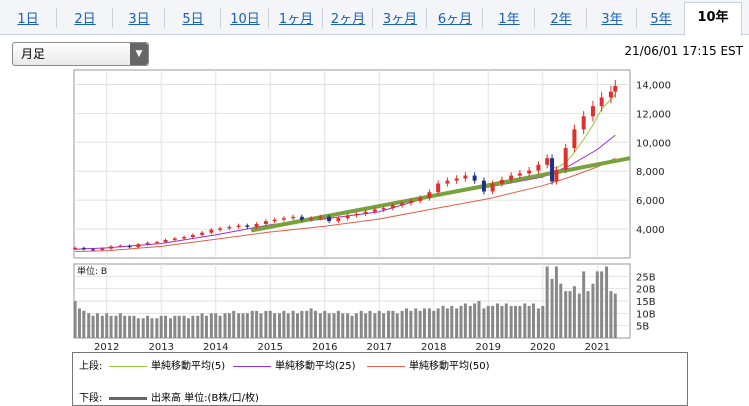 The image size is (749, 406). Describe the element at coordinates (295, 18) in the screenshot. I see `tab-5: 1ヶ月` at that location.